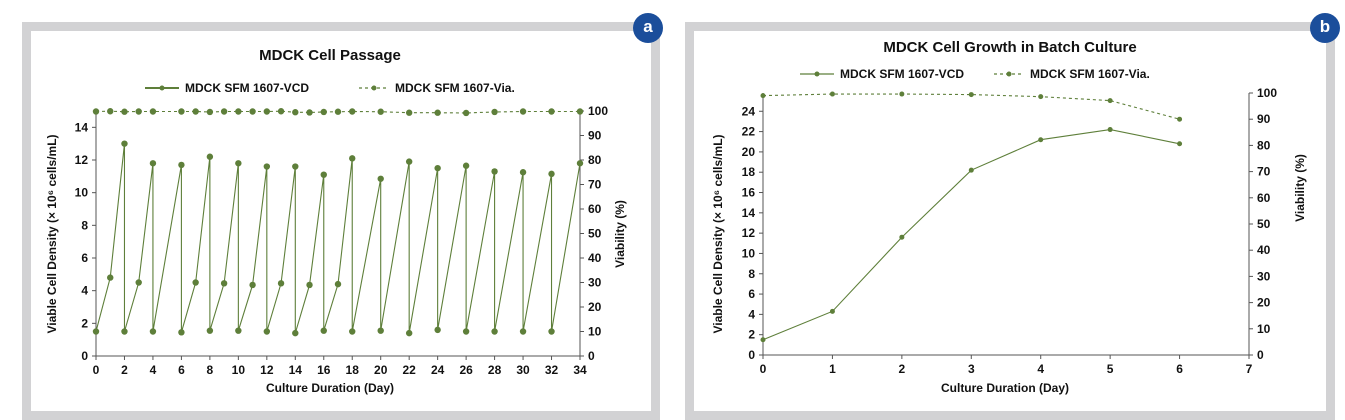 Image resolution: width=1345 pixels, height=420 pixels. Describe the element at coordinates (438, 370) in the screenshot. I see `x-tick-label: 24` at that location.